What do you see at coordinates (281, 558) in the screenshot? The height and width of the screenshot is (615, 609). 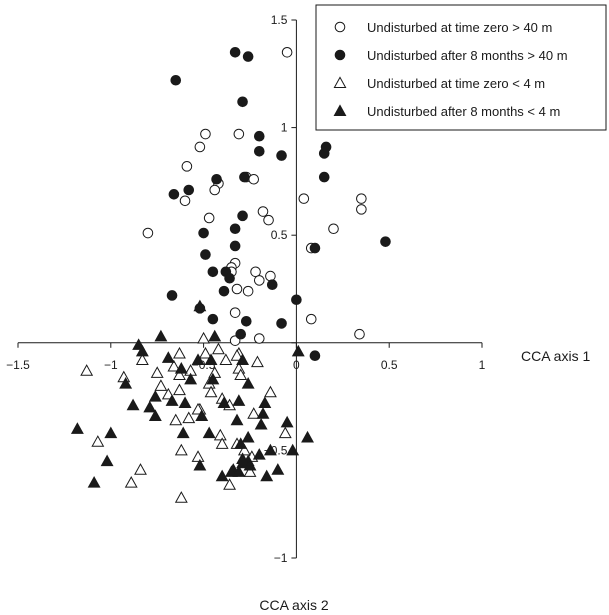 I see `y-tick-label: −1` at bounding box center [281, 558].